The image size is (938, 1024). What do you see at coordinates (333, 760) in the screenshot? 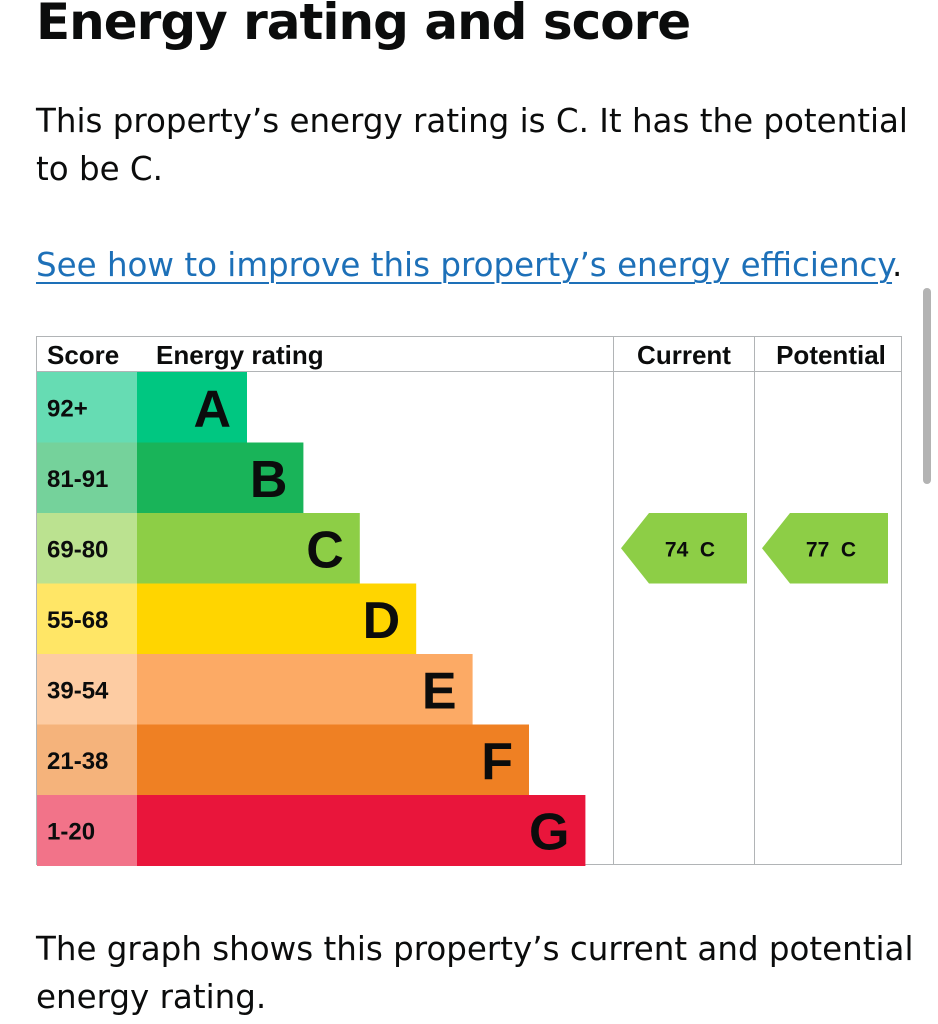
I see `band-bar-f` at bounding box center [333, 760].